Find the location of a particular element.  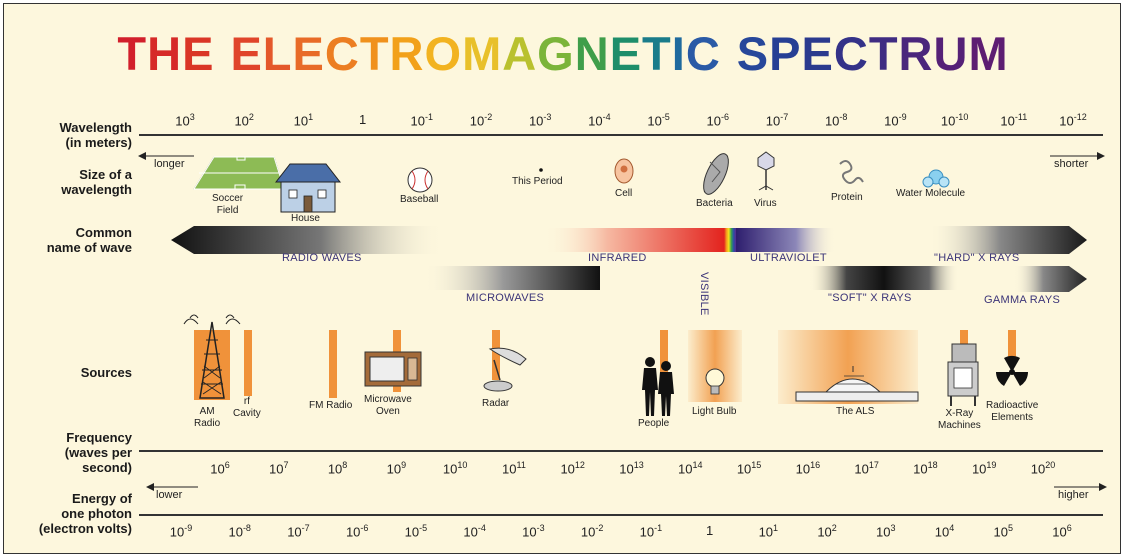

tick-exponent: 17 is located at coordinates (873, 465).